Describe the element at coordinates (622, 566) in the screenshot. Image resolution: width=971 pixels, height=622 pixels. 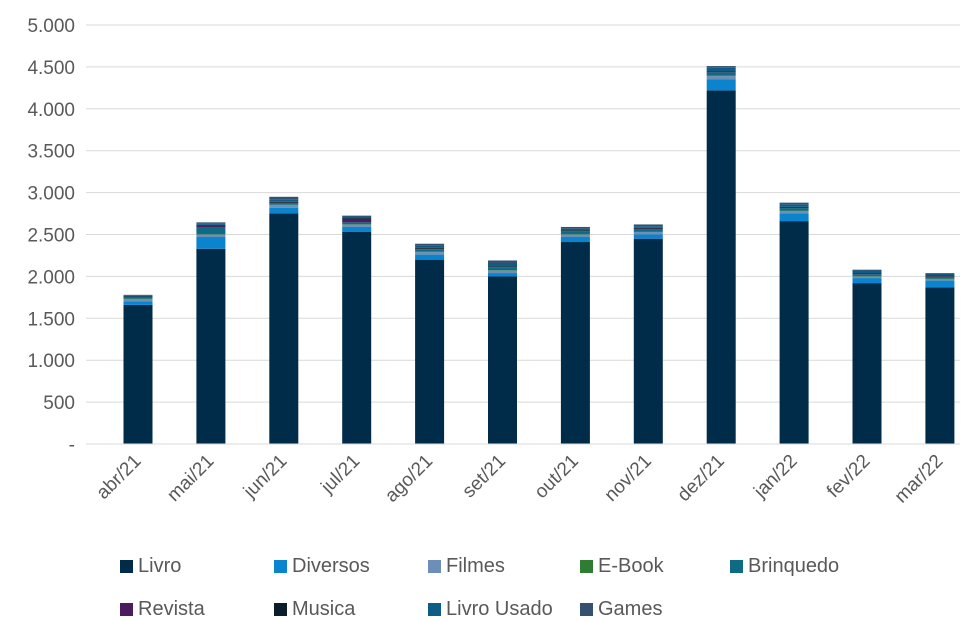
I see `legend-item: E-Book` at that location.